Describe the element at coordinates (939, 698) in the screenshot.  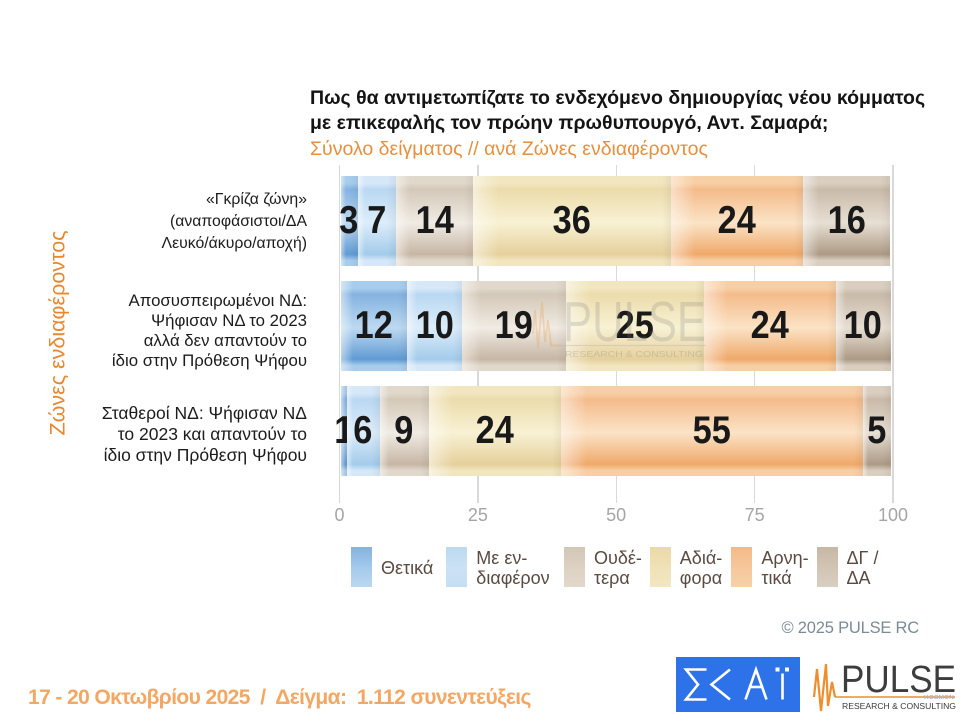
I see `svg-text: KOSMON` at that location.